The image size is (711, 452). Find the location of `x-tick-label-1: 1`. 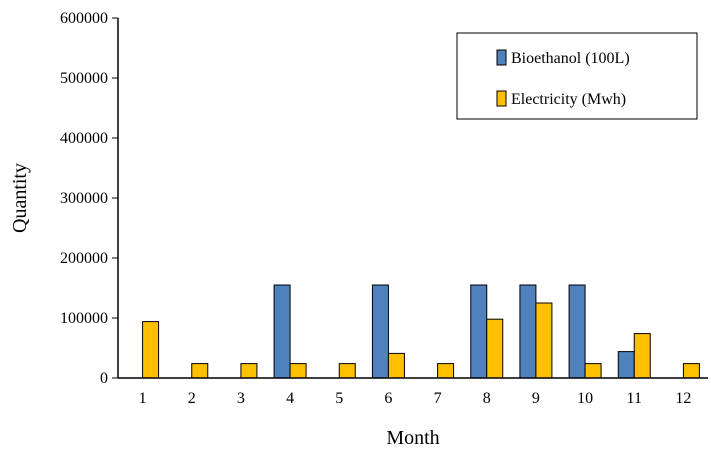

x-tick-label-1: 1 is located at coordinates (143, 398).